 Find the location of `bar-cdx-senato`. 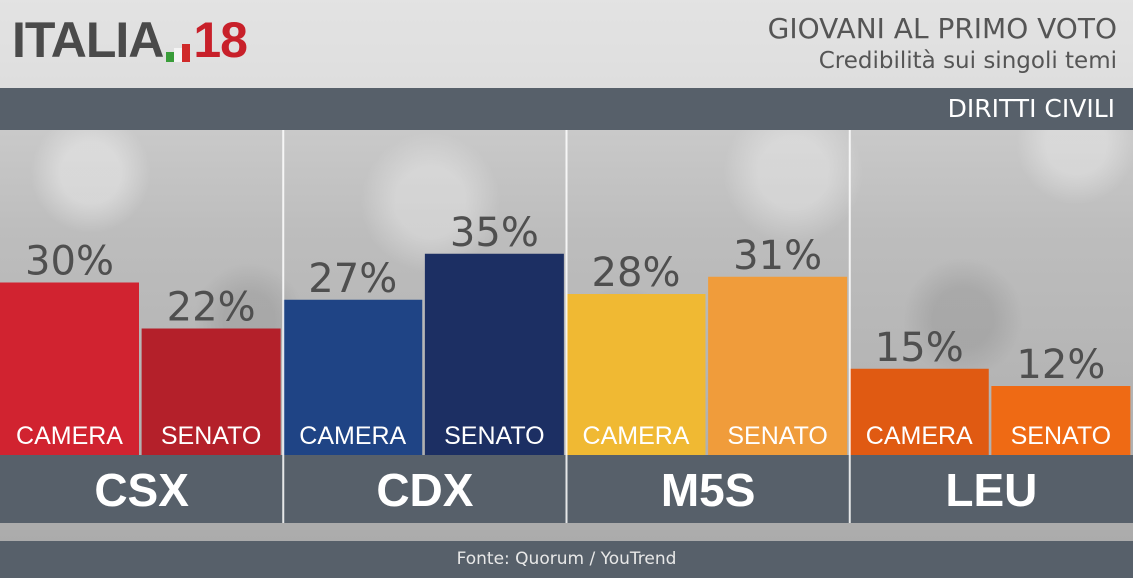

bar-cdx-senato is located at coordinates (494, 354).